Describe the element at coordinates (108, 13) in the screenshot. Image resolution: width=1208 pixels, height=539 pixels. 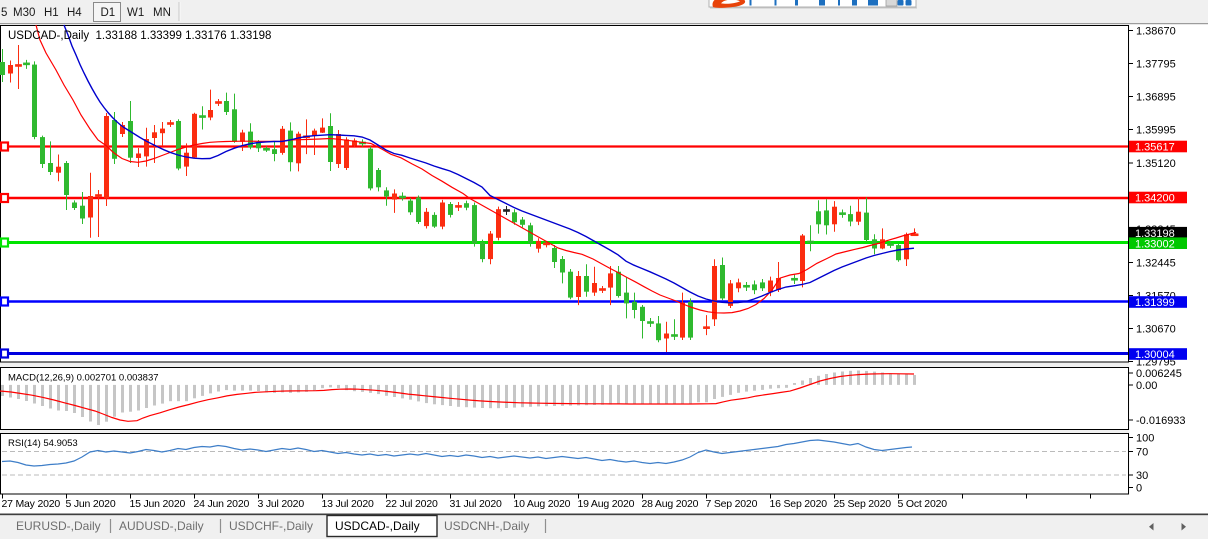
I see `svg-text: D1` at that location.